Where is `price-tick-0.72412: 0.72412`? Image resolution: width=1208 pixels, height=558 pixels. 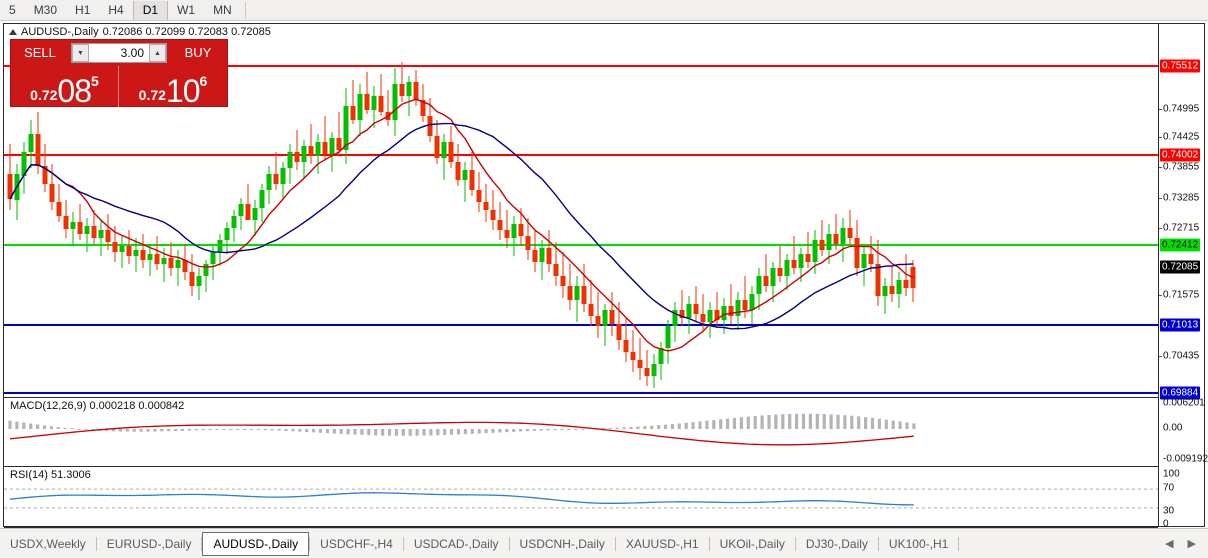
price-tick-0.72412: 0.72412 is located at coordinates (1180, 245).